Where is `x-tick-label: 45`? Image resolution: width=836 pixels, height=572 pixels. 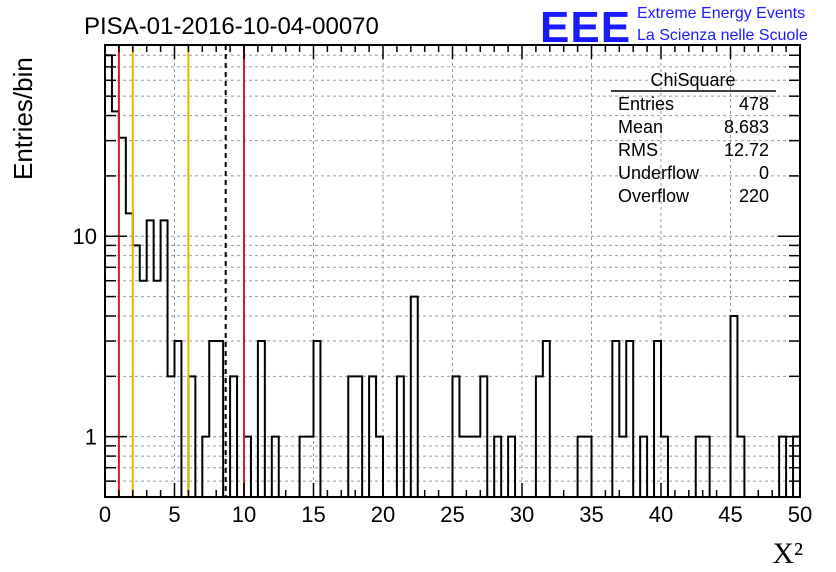
x-tick-label: 45 is located at coordinates (730, 514).